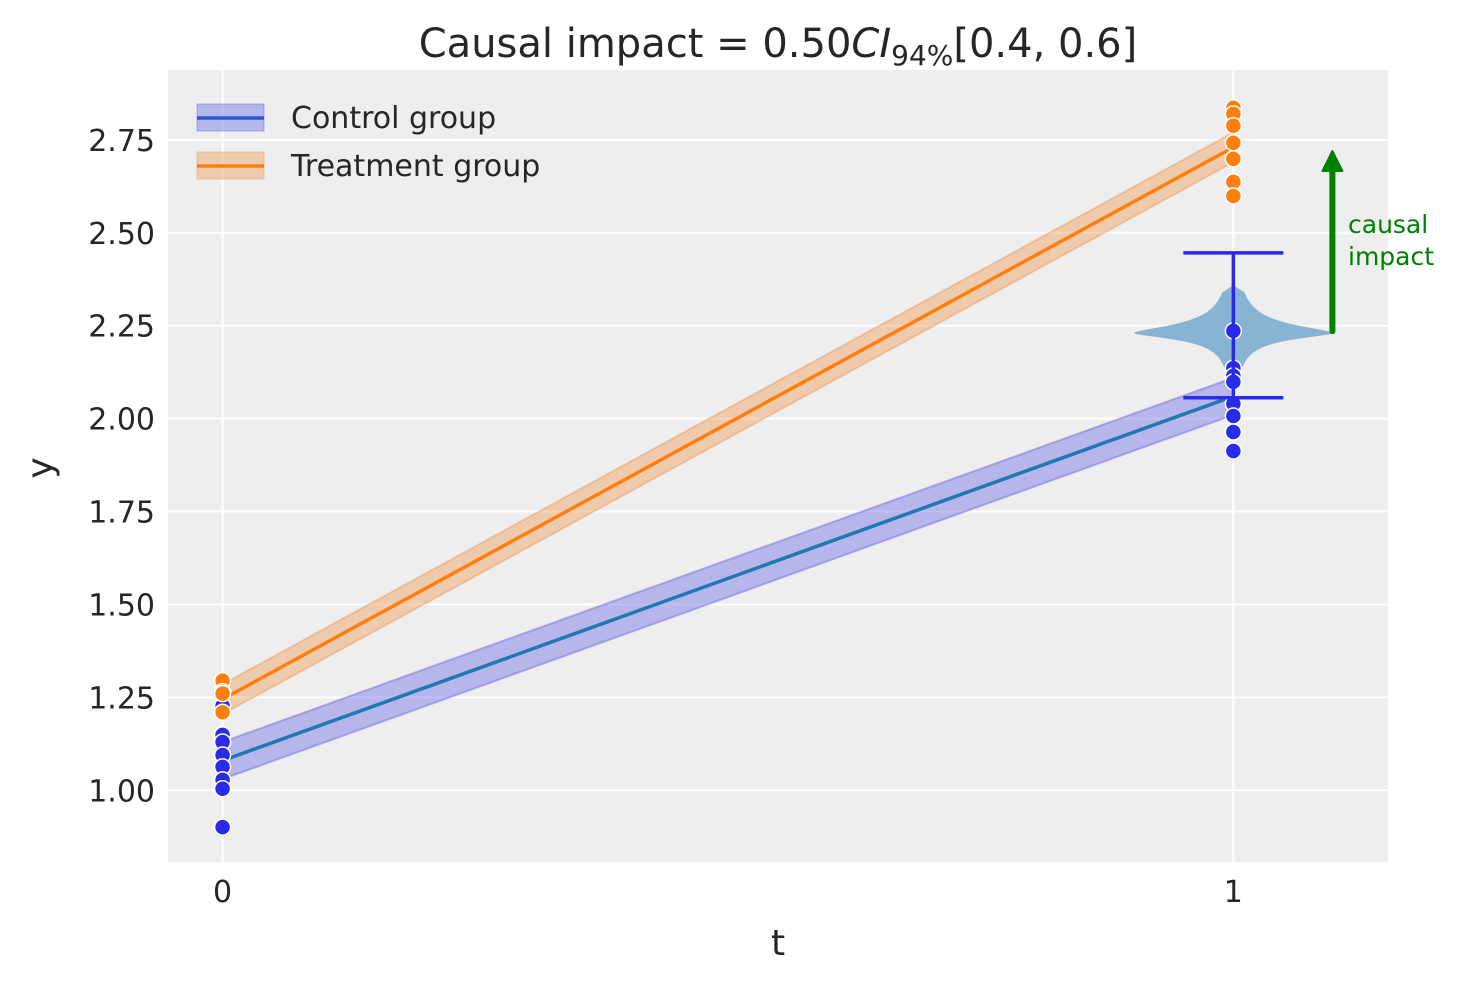 The image size is (1463, 983). Describe the element at coordinates (1233, 892) in the screenshot. I see `x-tick-label: 1` at that location.